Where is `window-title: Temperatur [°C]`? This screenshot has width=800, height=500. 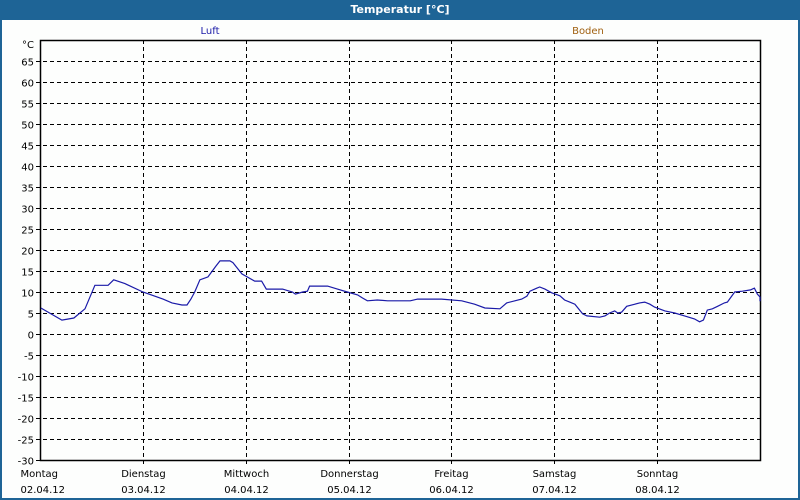
window-title: Temperatur [°C] is located at coordinates (400, 9).